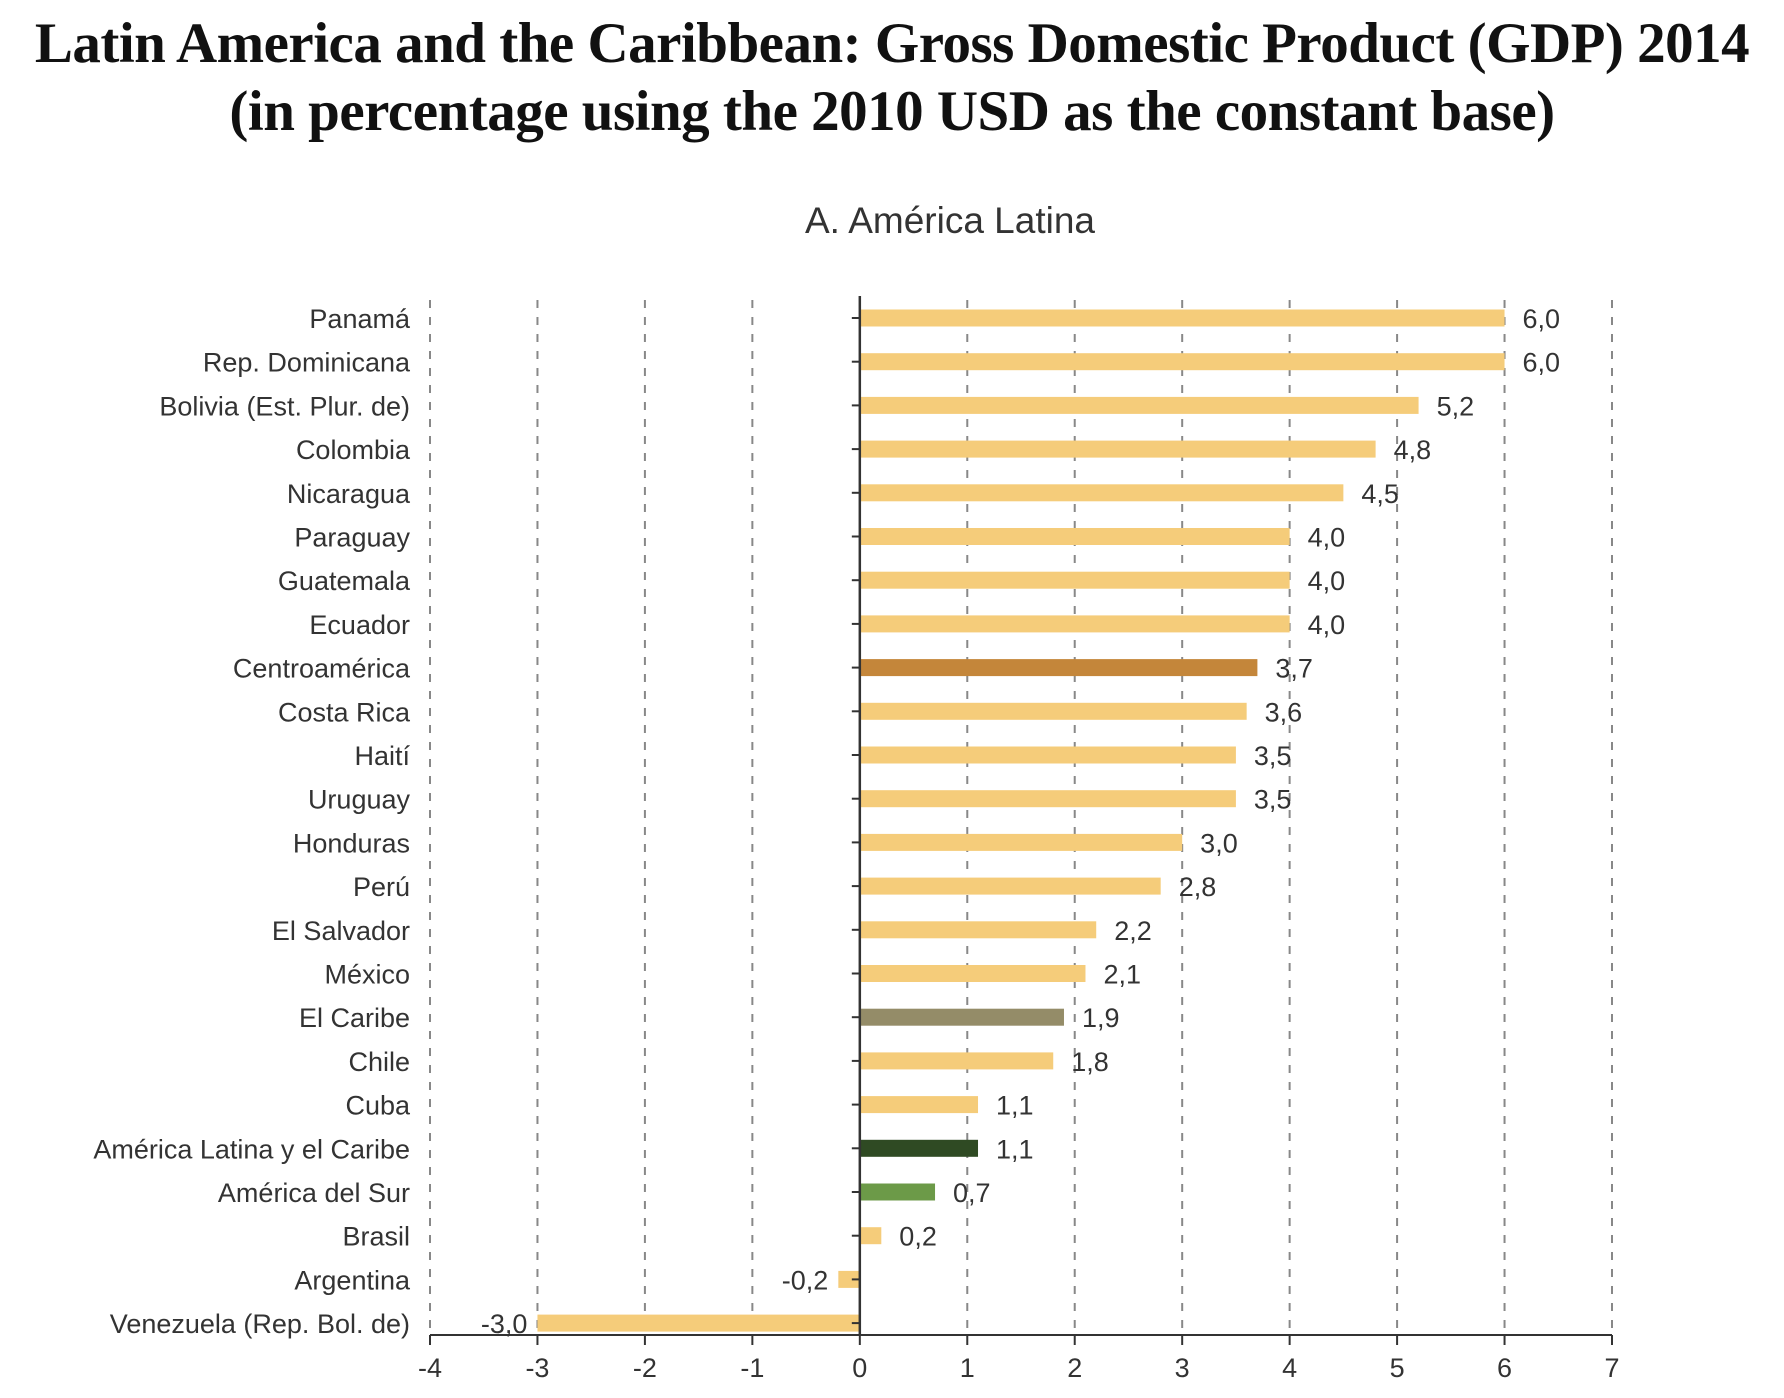 The height and width of the screenshot is (1398, 1784). Describe the element at coordinates (352, 538) in the screenshot. I see `category-label: Paraguay` at that location.